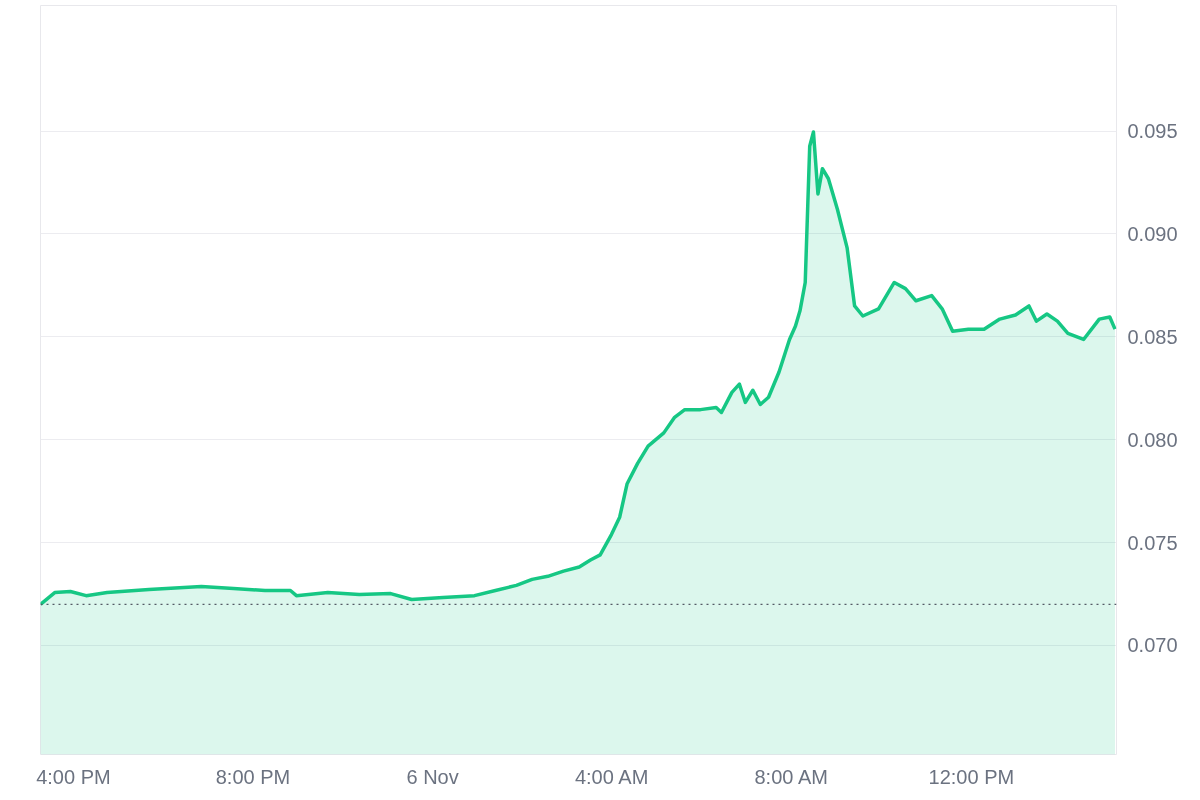  I want to click on y-tick-label: 0.080, so click(1152, 439).